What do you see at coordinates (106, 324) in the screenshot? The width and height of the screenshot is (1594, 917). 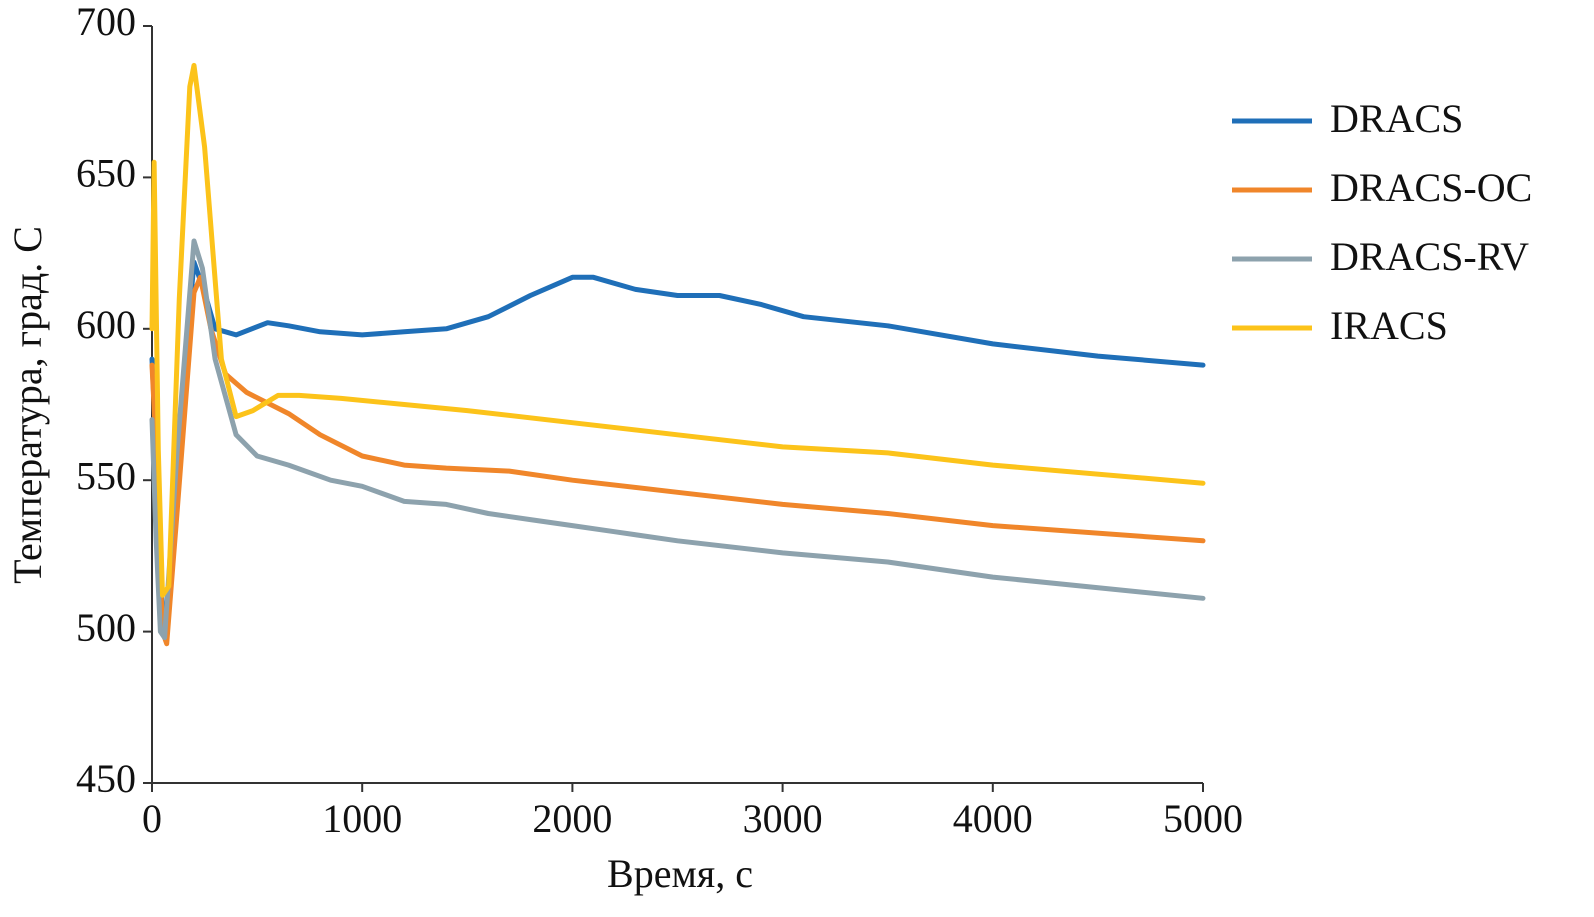 I see `y-tick-label: 600` at bounding box center [106, 324].